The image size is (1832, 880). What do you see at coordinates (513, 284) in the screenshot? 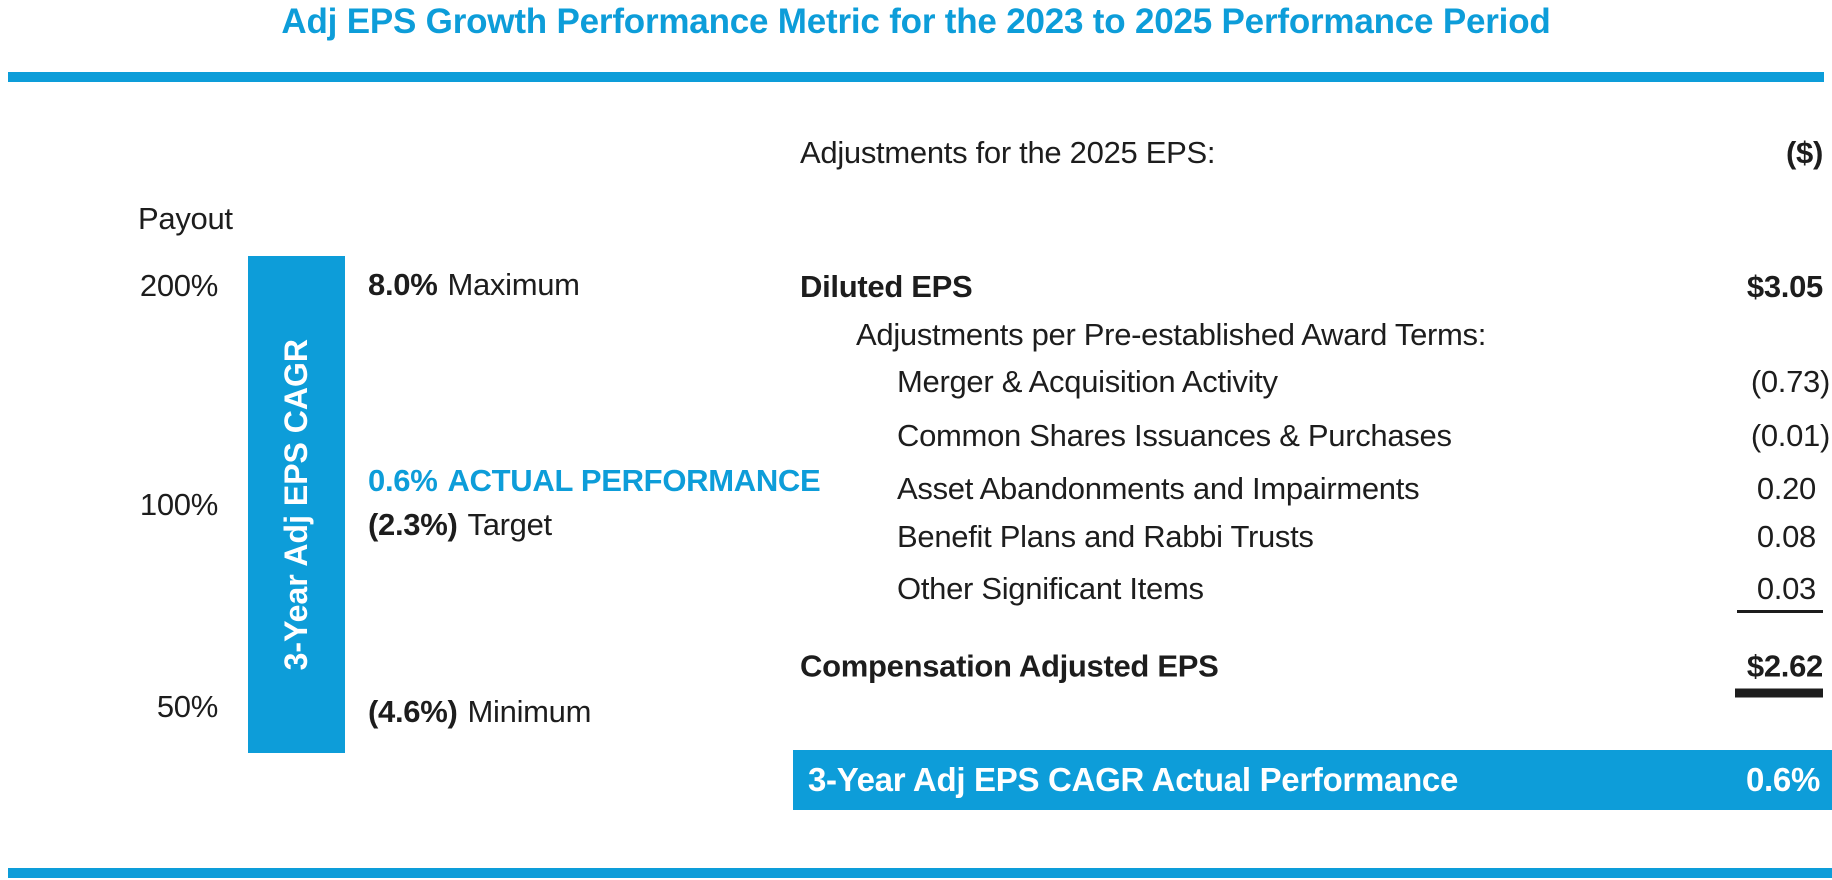
I see `maximum-label: Maximum` at bounding box center [513, 284].